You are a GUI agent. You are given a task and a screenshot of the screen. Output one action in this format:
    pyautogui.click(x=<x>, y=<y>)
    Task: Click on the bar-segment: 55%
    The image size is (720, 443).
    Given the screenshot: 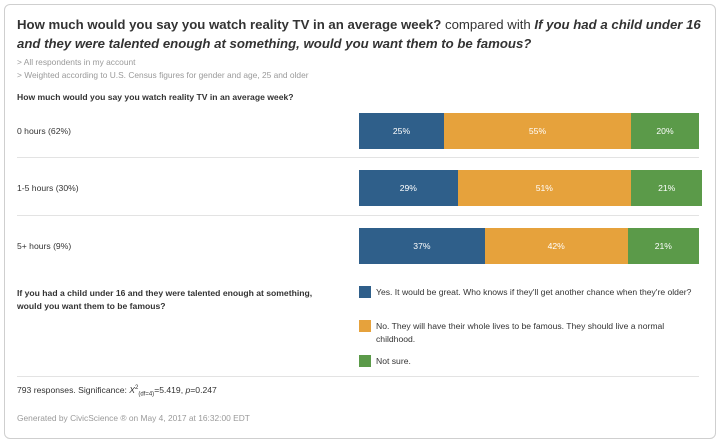 What is the action you would take?
    pyautogui.click(x=537, y=131)
    